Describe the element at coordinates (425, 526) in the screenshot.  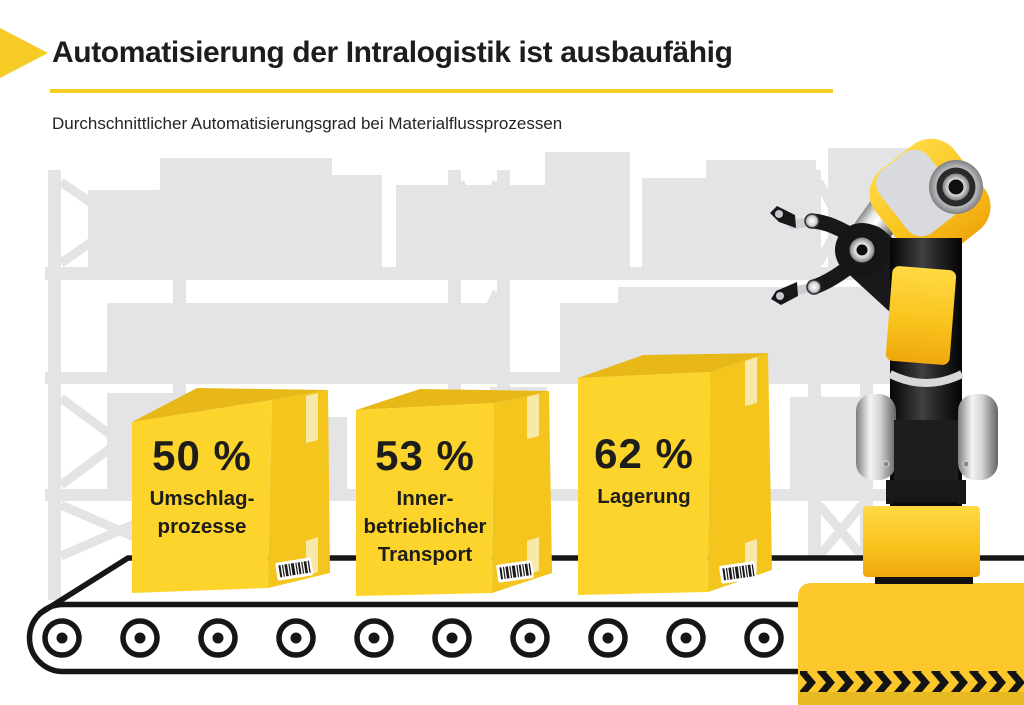
I see `stat-label: Inner- betrieblicher Transport` at that location.